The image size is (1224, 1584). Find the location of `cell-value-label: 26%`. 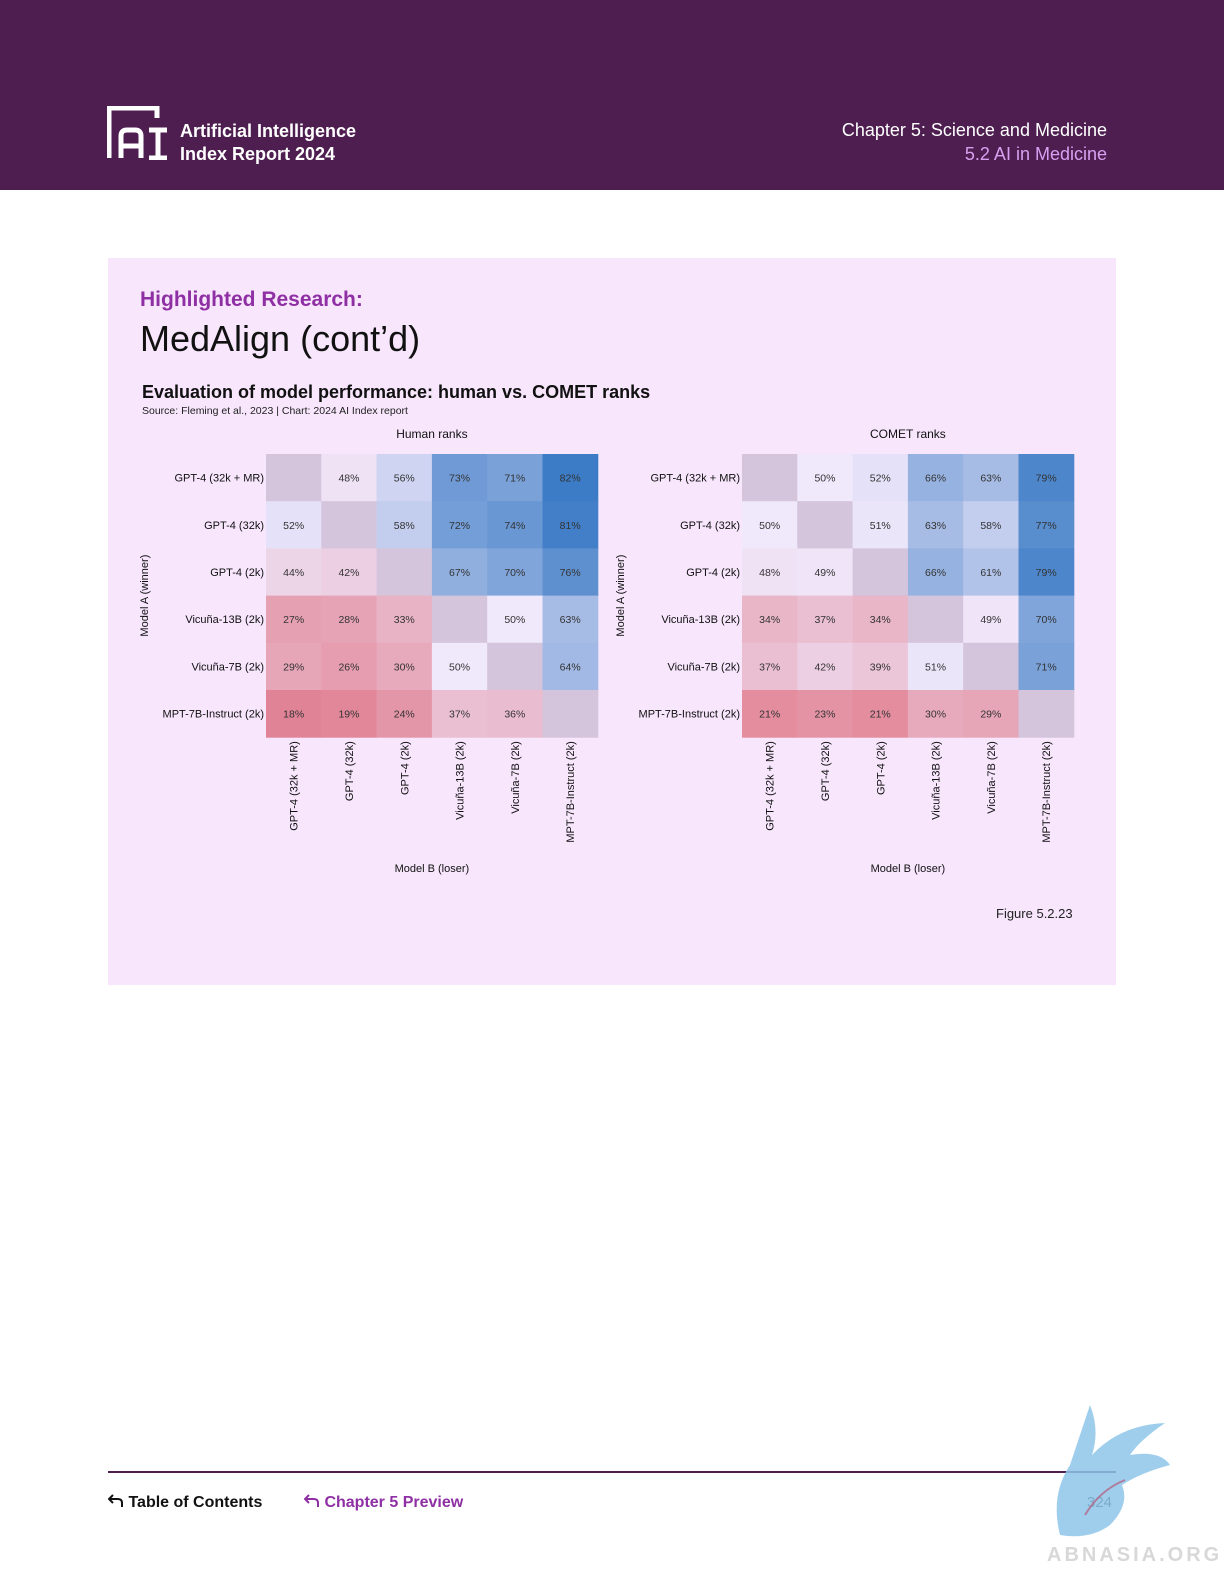

cell-value-label: 26% is located at coordinates (348, 667).